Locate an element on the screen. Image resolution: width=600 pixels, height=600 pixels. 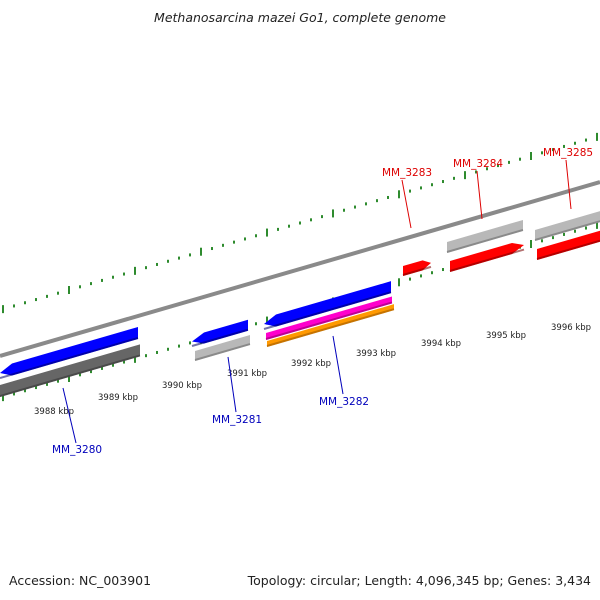
gene-arrow-mm-3285-shade is located at coordinates (568, 249).